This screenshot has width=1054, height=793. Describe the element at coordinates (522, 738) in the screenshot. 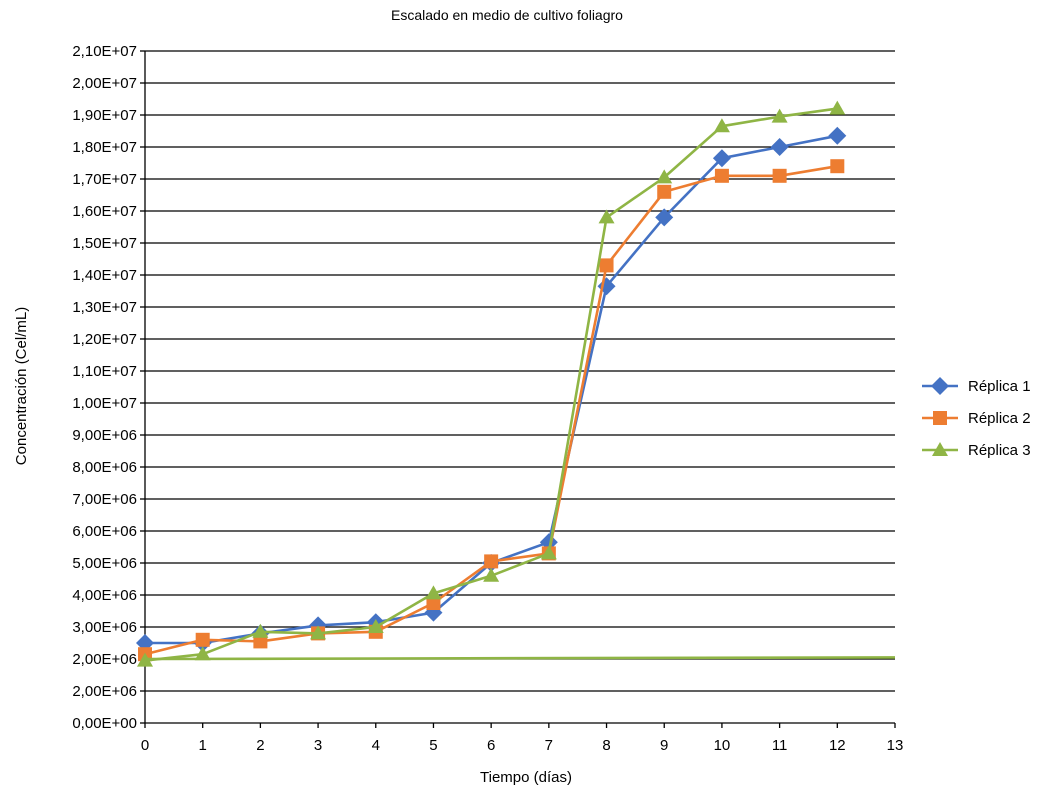

I see `x-axis-ticks: 0 1 2 3 4 5 6 7 8 9 10 11 12 13` at that location.